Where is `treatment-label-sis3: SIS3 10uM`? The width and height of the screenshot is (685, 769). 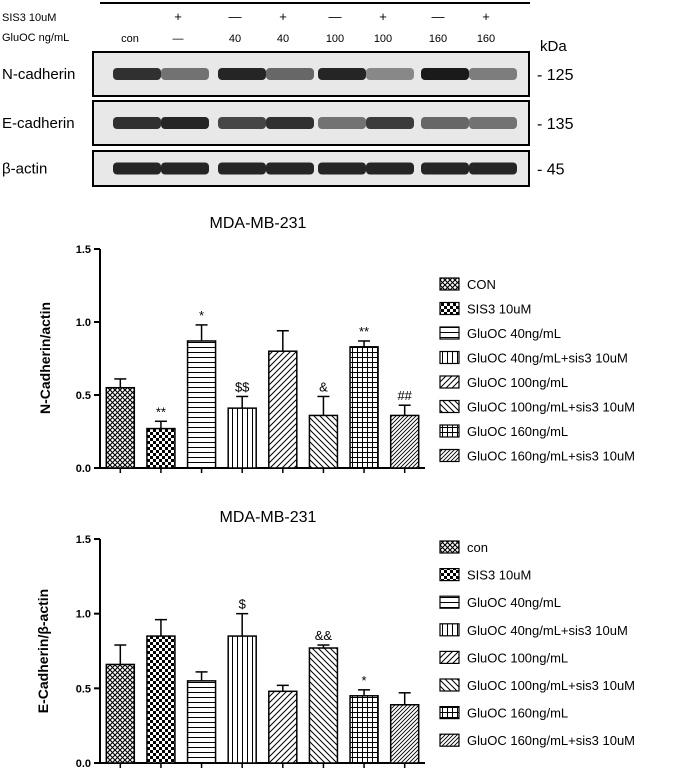 treatment-label-sis3: SIS3 10uM is located at coordinates (29, 18).